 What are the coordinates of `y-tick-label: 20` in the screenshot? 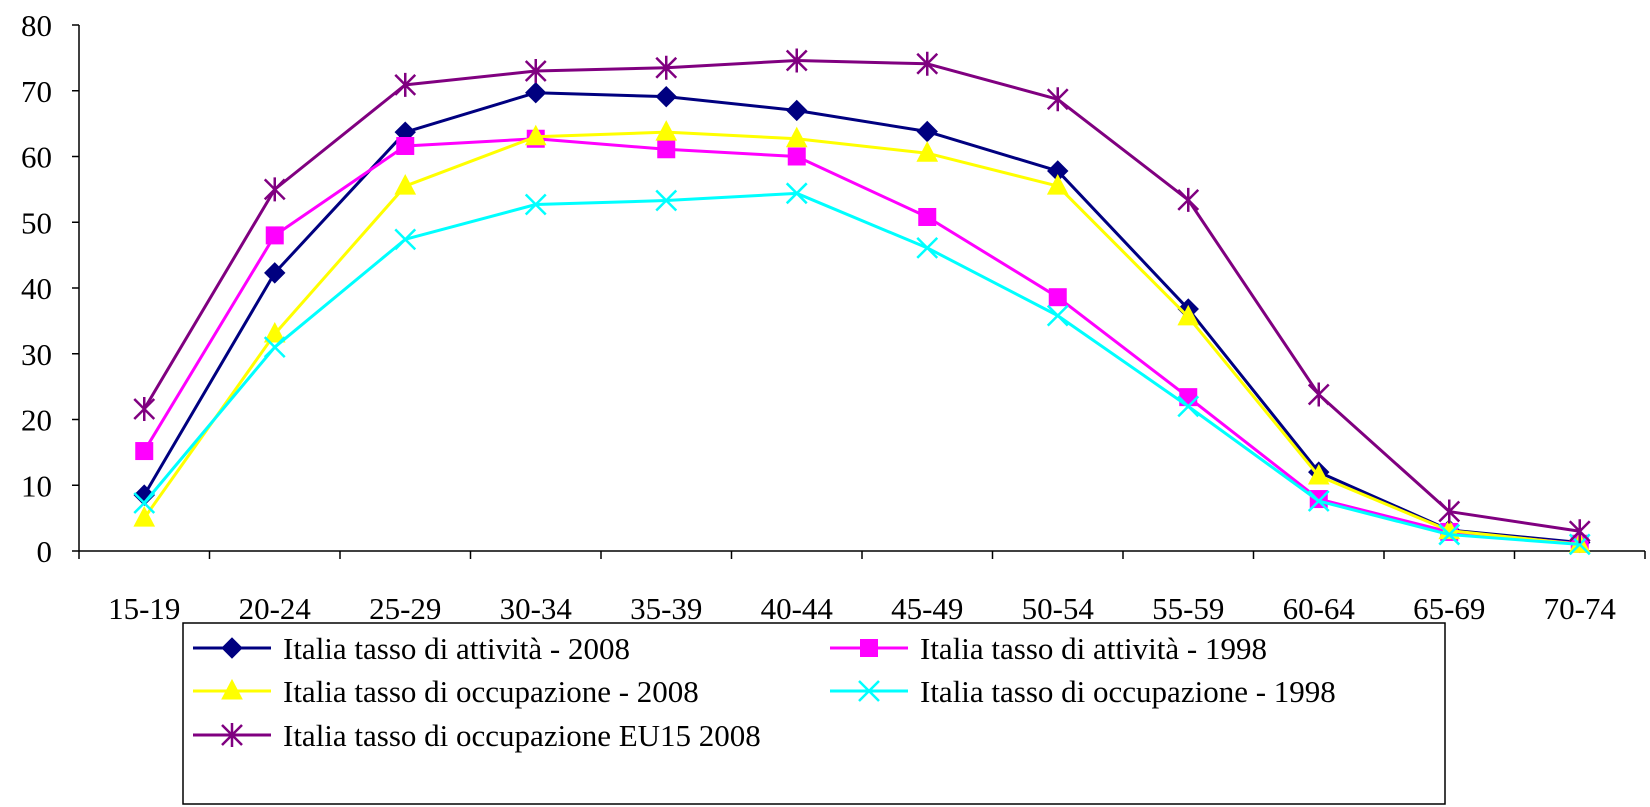 It's located at (36, 420).